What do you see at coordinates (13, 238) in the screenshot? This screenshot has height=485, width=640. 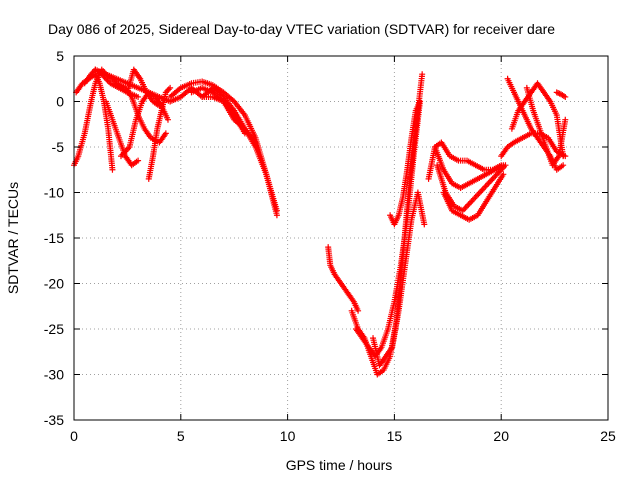 I see `y-axis-label: SDTVAR / TECUs` at bounding box center [13, 238].